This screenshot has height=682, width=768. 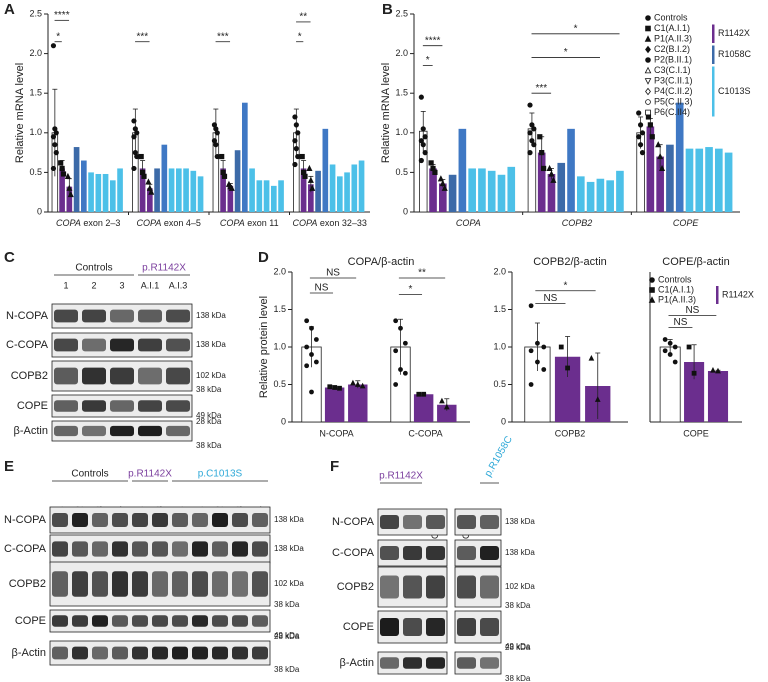 What do you see at coordinates (673, 101) in the screenshot?
I see `legend-label: P5(C.II.3)` at bounding box center [673, 101].